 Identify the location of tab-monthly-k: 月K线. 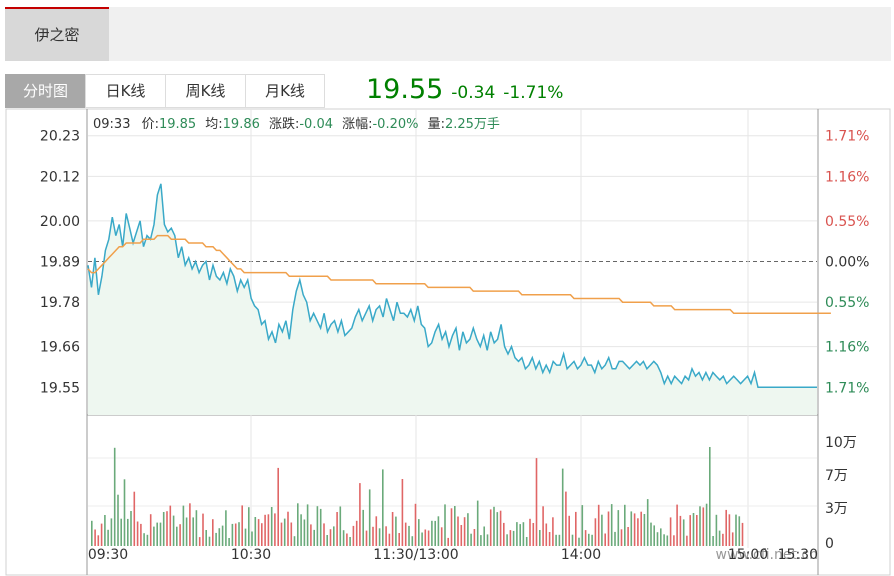
(285, 91).